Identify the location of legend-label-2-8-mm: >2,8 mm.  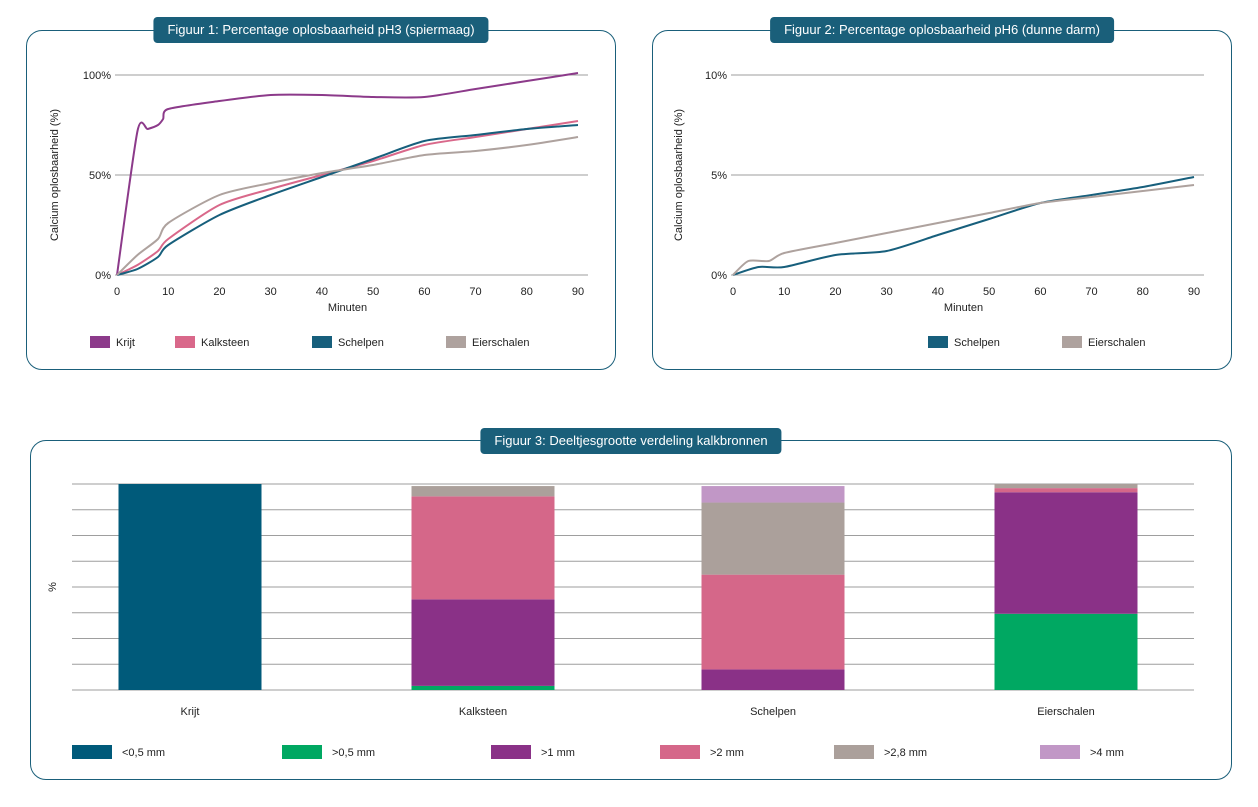
(905, 753).